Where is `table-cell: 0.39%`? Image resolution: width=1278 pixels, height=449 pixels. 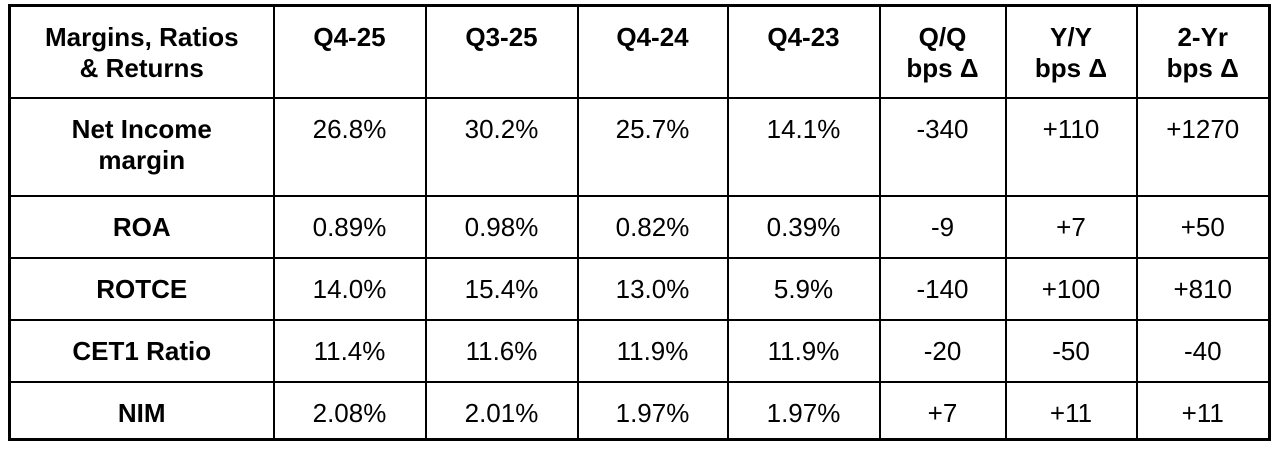
table-cell: 0.39% is located at coordinates (803, 226).